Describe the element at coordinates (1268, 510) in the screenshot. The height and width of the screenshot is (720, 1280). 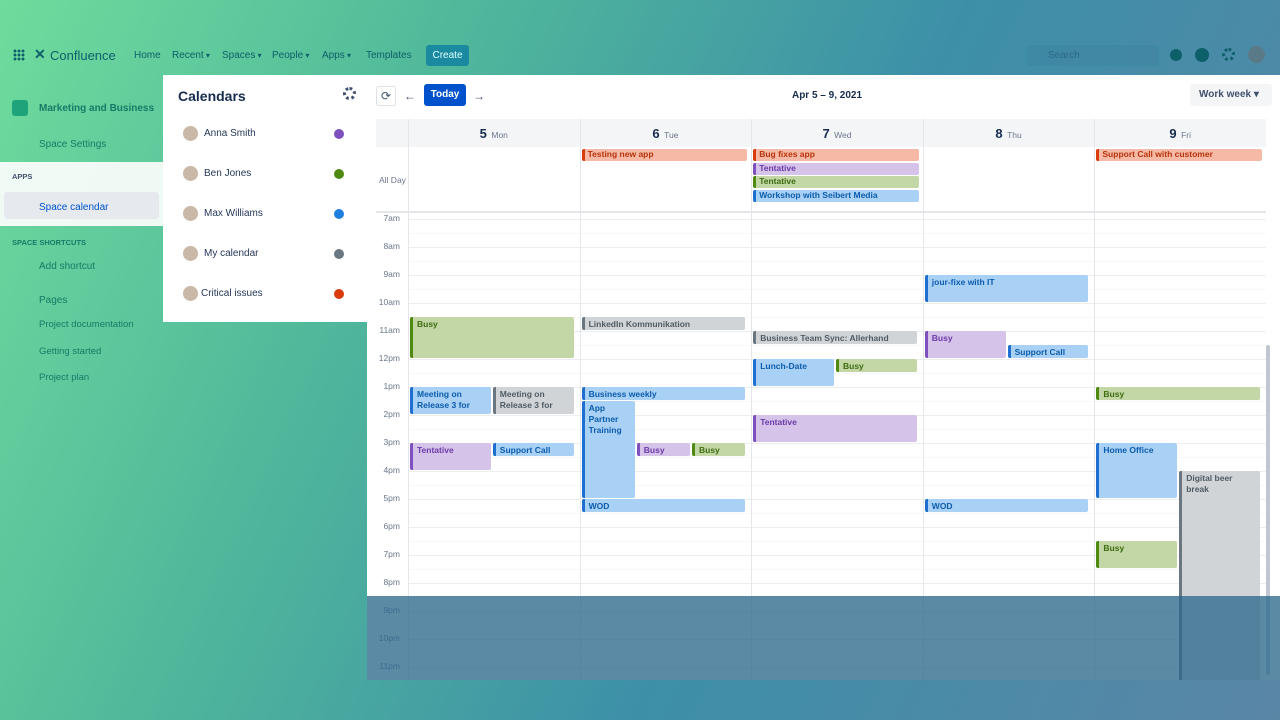
I see `scrollbar` at that location.